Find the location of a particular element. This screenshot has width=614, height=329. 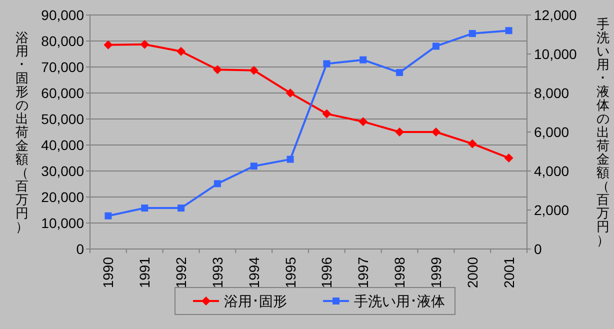

text: 手洗い用･液体の出荷金額（百万円） is located at coordinates (603, 132).